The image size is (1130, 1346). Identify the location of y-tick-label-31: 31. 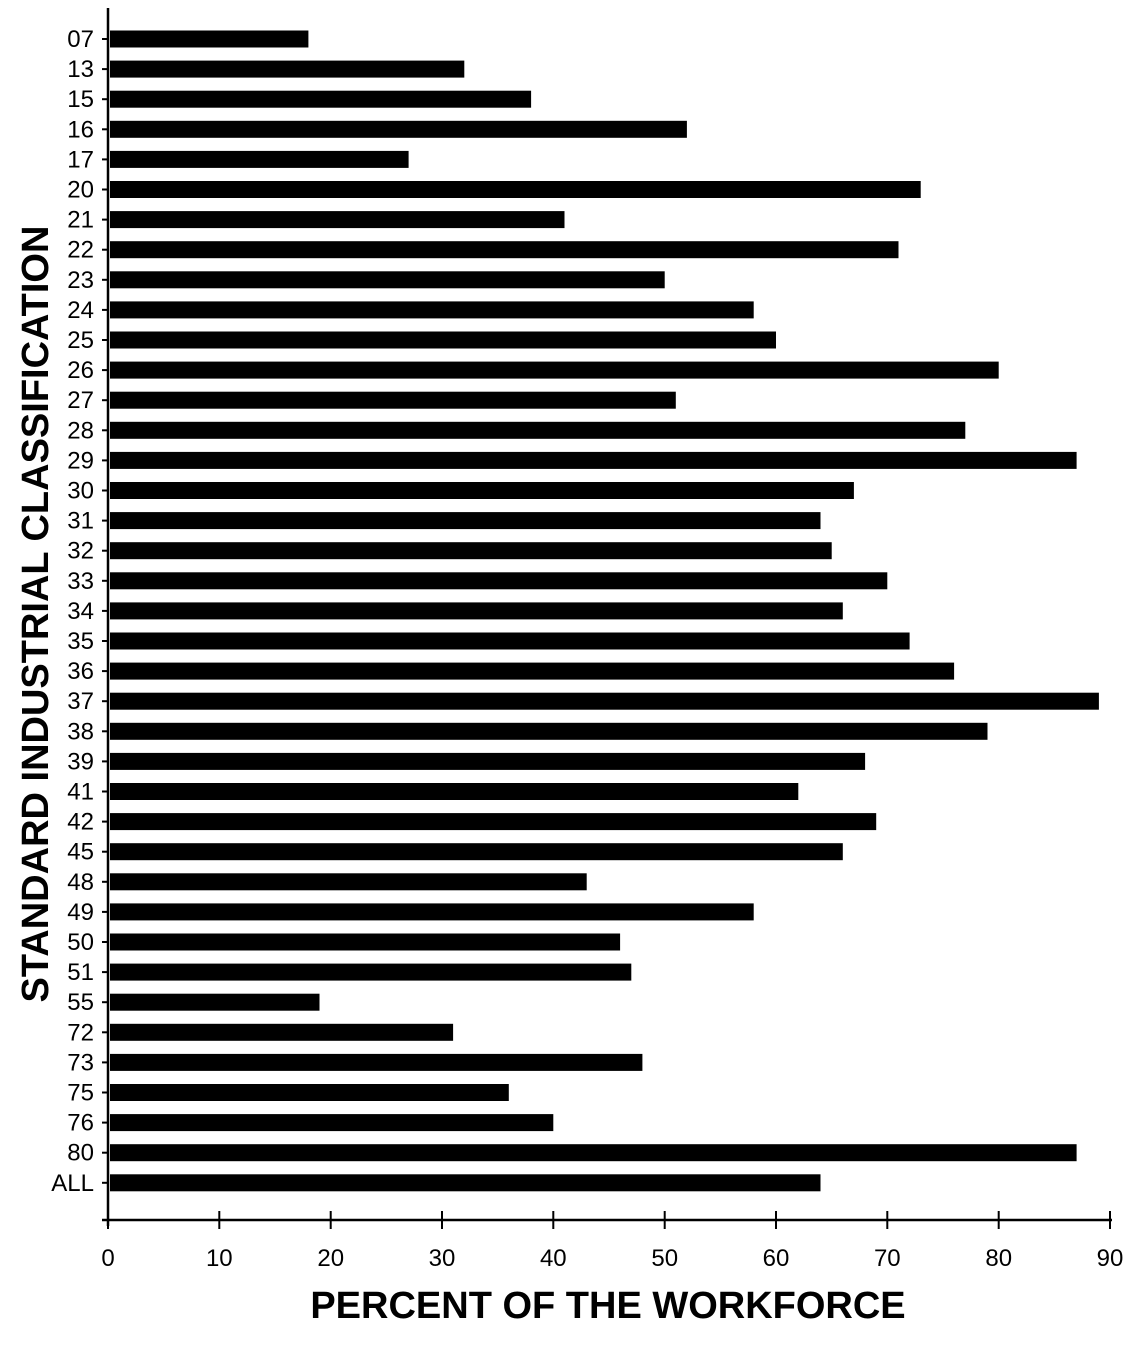
(80, 521).